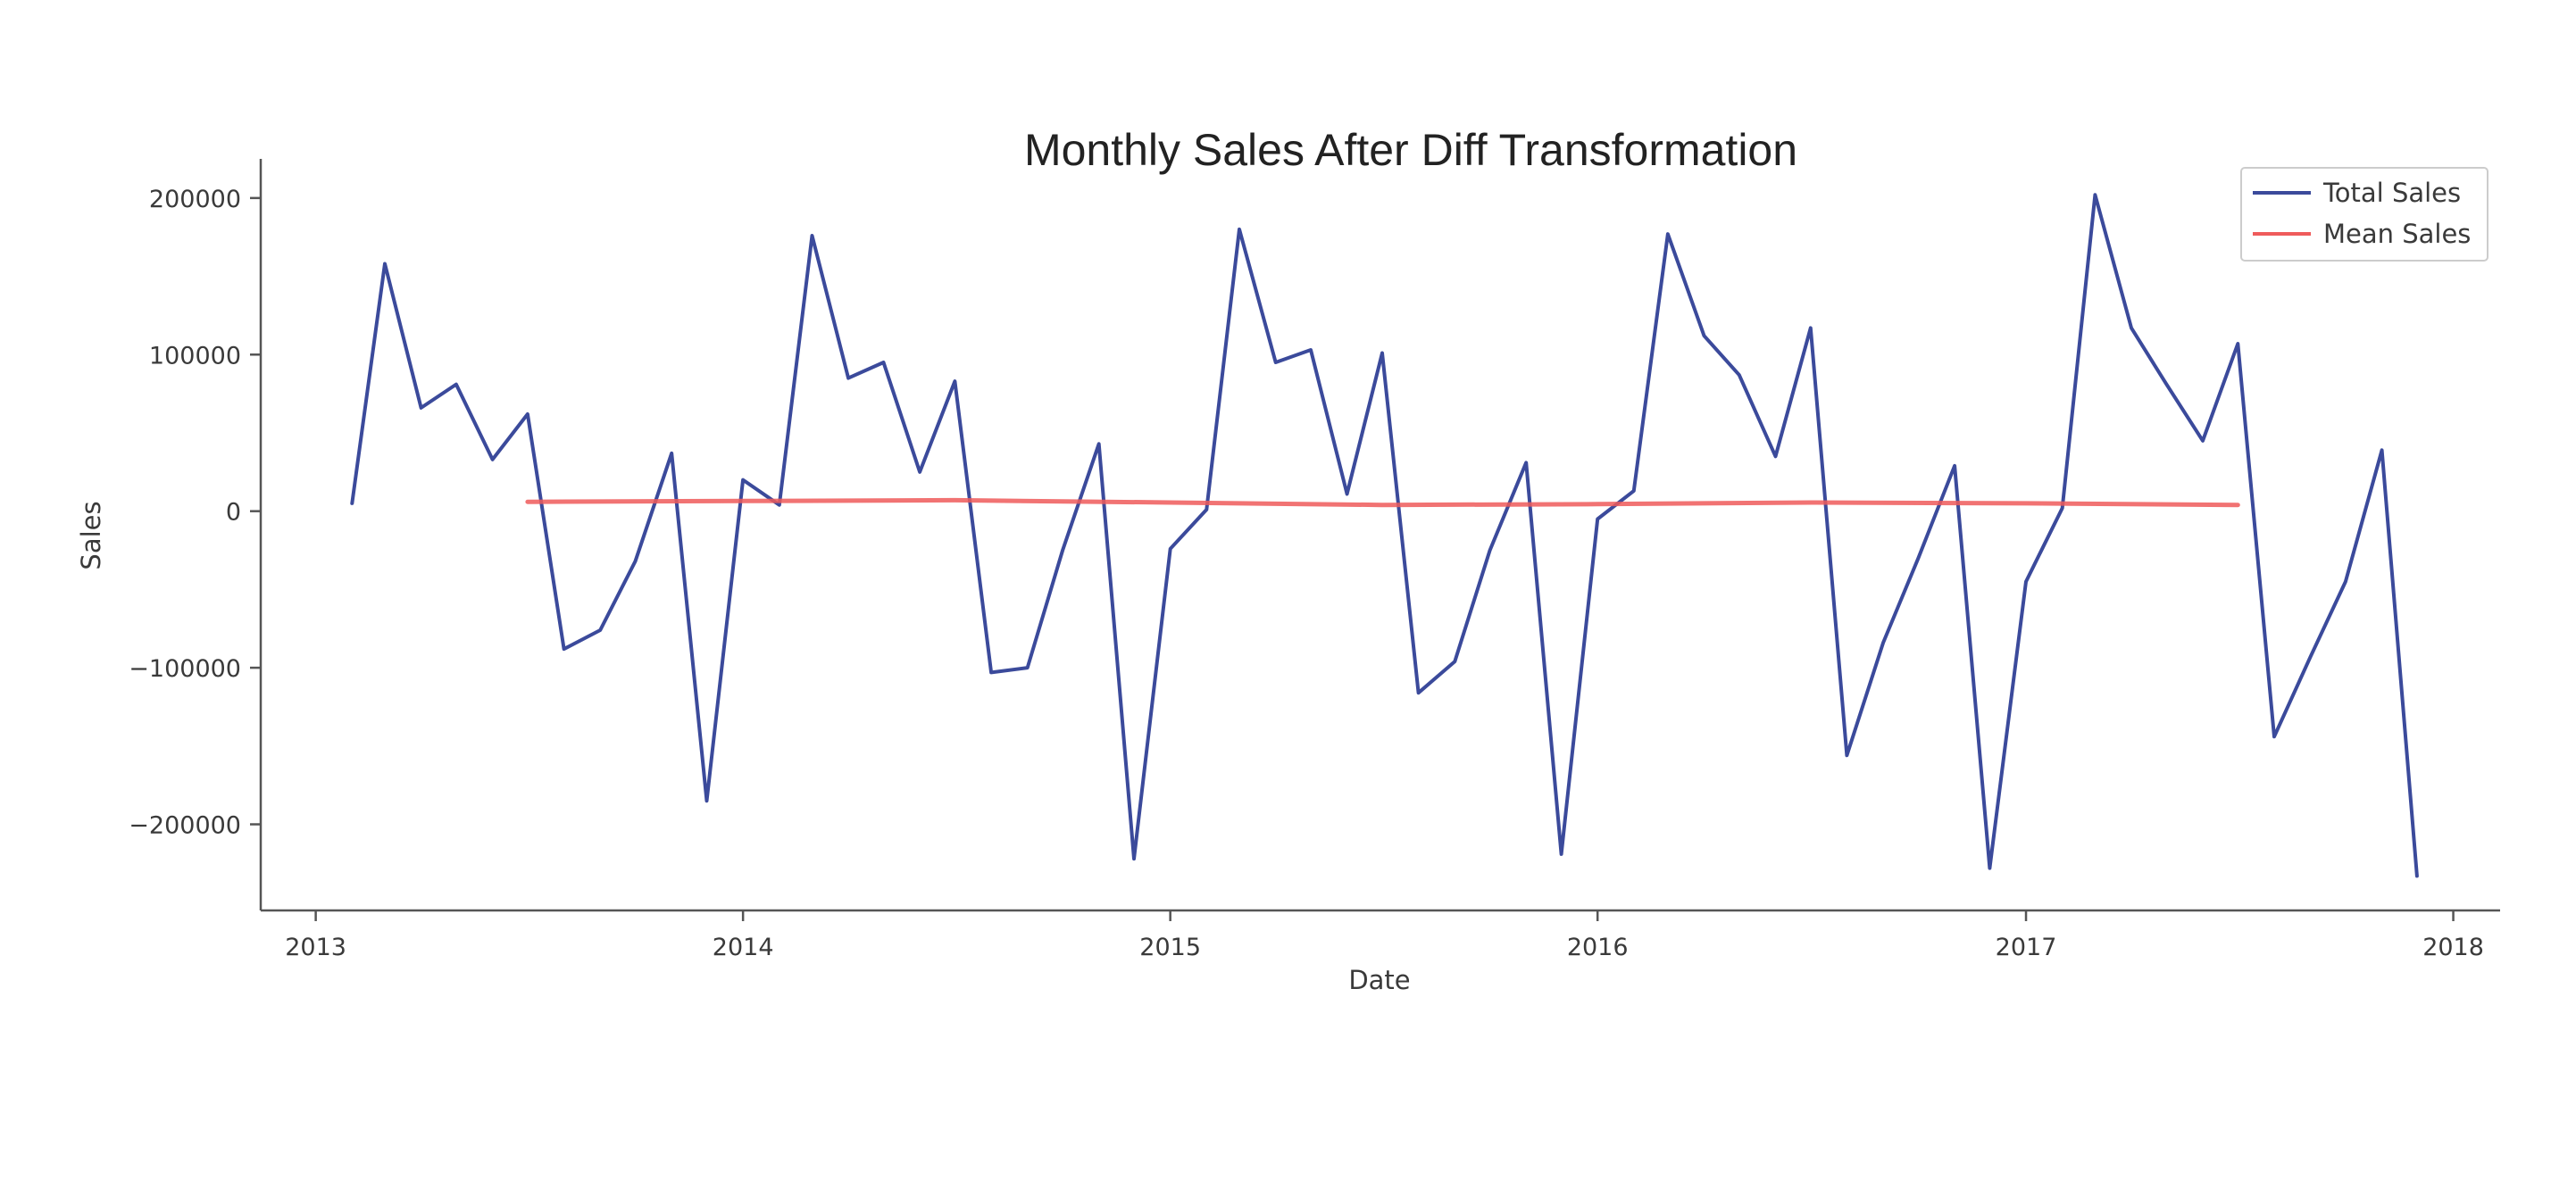 The width and height of the screenshot is (2576, 1180). I want to click on legend-label-mean-sales: Mean Sales, so click(2397, 234).